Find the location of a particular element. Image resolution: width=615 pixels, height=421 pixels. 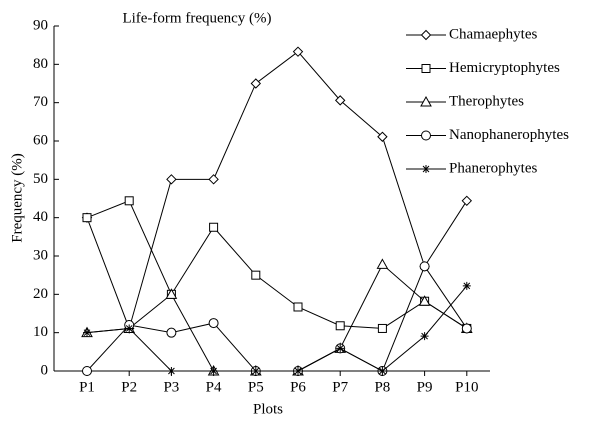

y-tick-label: 40 is located at coordinates (40, 217).